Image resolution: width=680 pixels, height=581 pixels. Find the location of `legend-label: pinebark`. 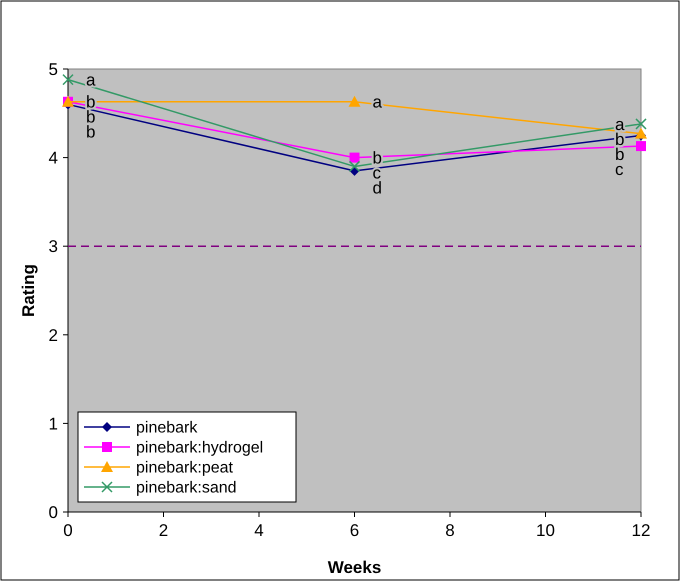

legend-label: pinebark is located at coordinates (167, 428).